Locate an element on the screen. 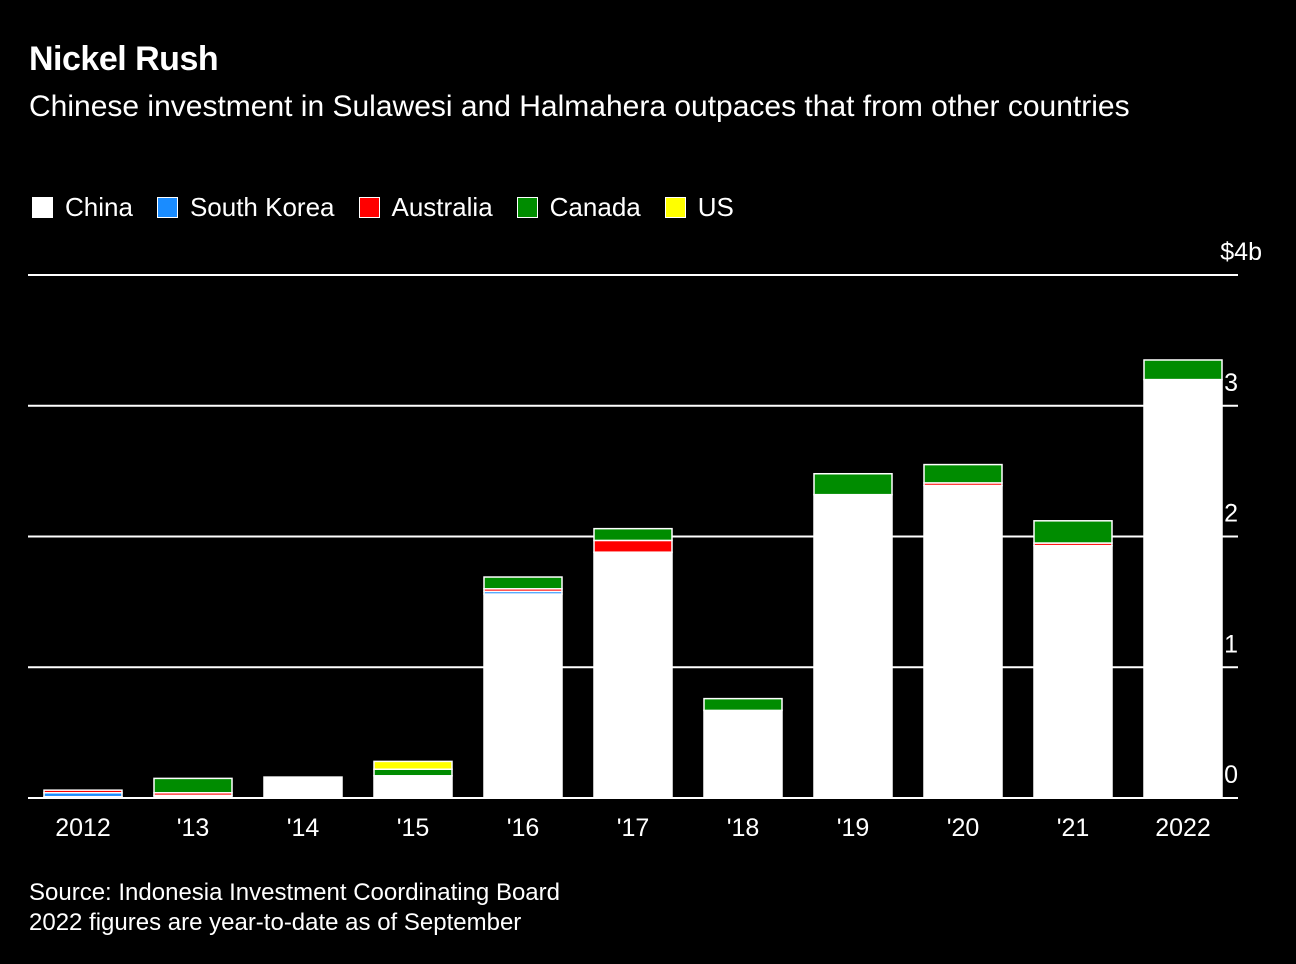  legend-label: Australia is located at coordinates (442, 207).